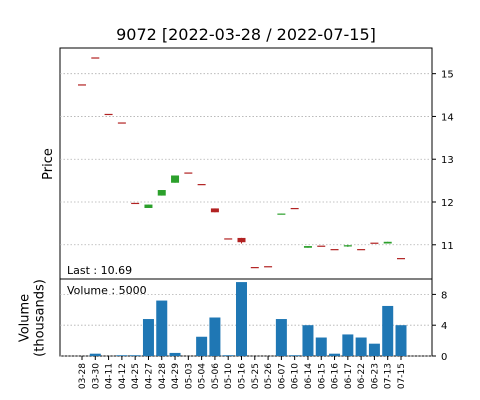 The height and width of the screenshot is (400, 480). I want to click on volume-bars, so click(248, 319).